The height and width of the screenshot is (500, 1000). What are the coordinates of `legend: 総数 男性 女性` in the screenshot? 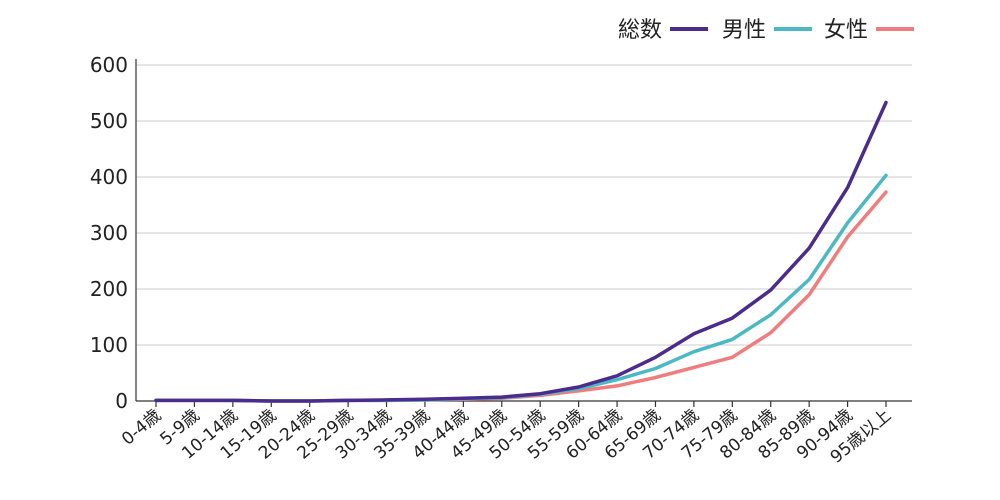 It's located at (766, 30).